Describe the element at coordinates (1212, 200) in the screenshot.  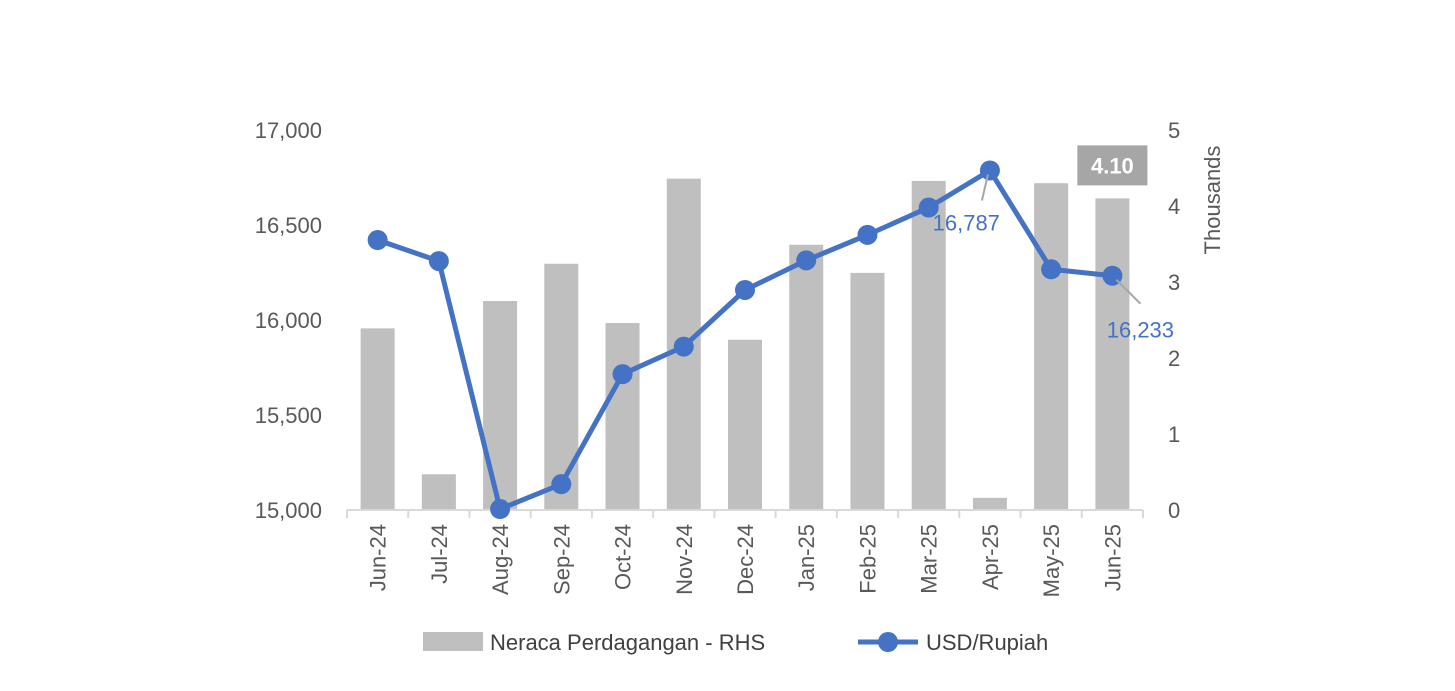
I see `right-axis-title: Thousands` at that location.